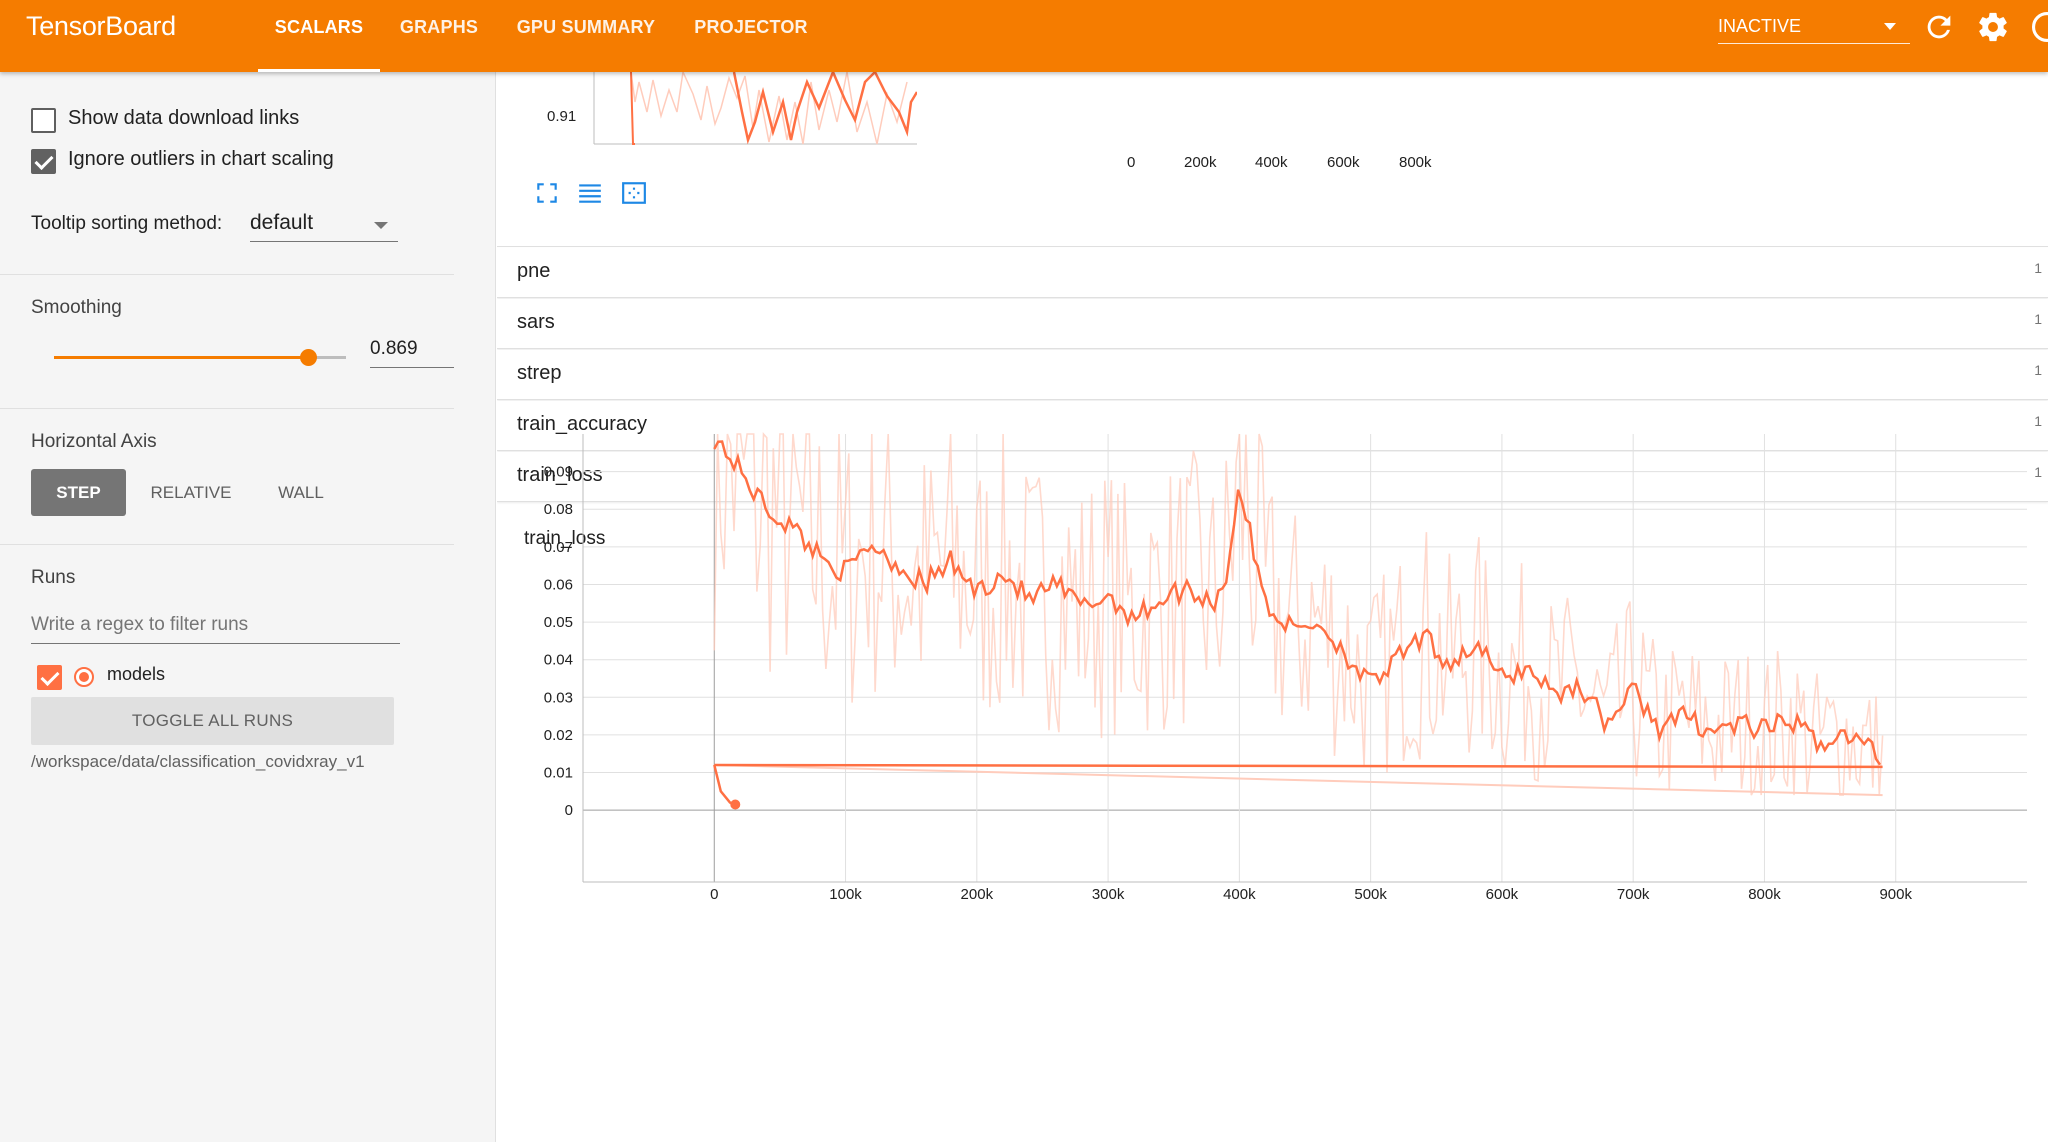 The width and height of the screenshot is (2048, 1142). What do you see at coordinates (539, 373) in the screenshot?
I see `category-name: strep` at bounding box center [539, 373].